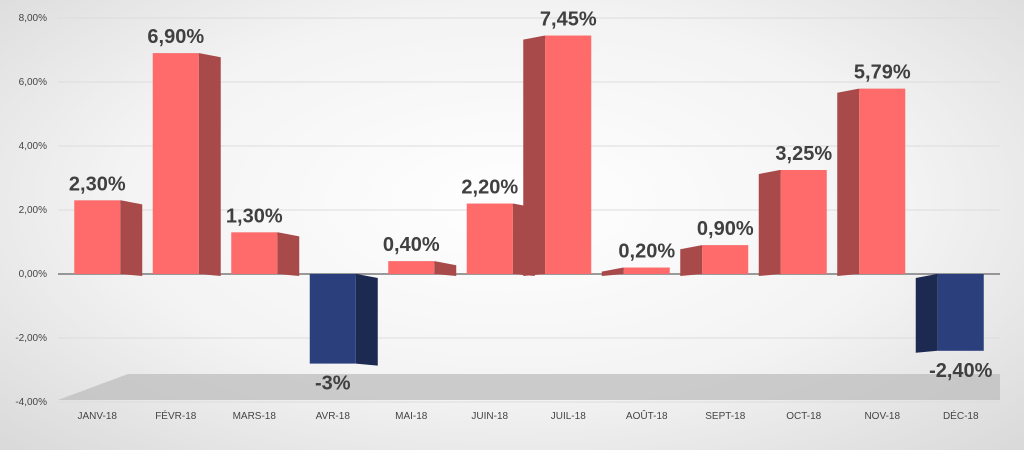 Image resolution: width=1024 pixels, height=450 pixels. I want to click on x-tick-label: FÉVR-18, so click(176, 415).